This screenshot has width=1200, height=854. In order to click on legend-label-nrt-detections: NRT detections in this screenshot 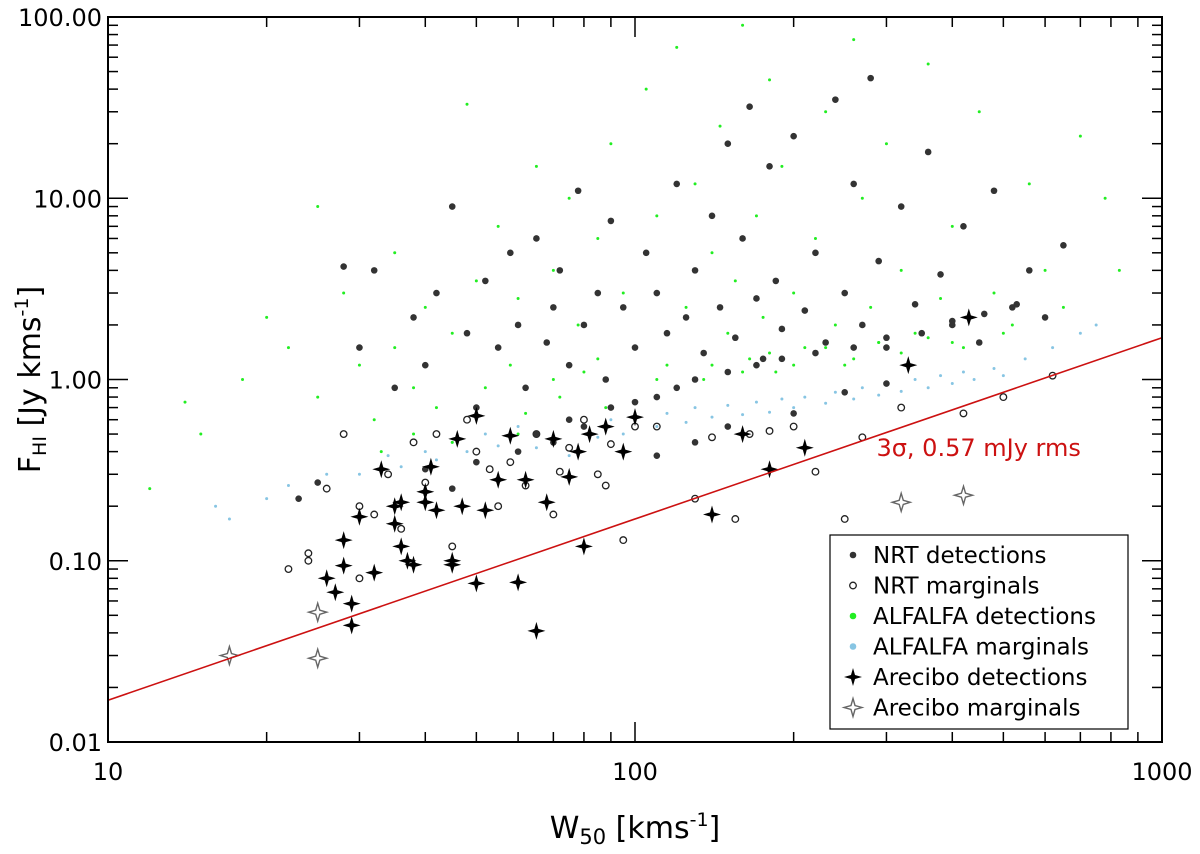, I will do `click(959, 556)`.